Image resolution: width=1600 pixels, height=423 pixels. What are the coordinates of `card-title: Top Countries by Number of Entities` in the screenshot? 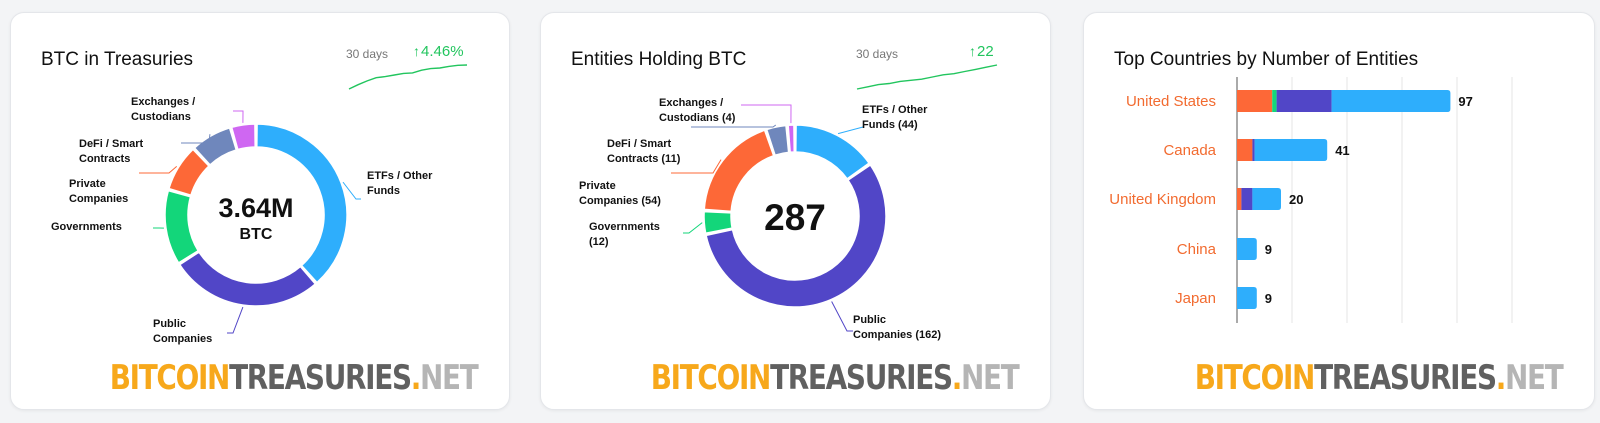 It's located at (1266, 59).